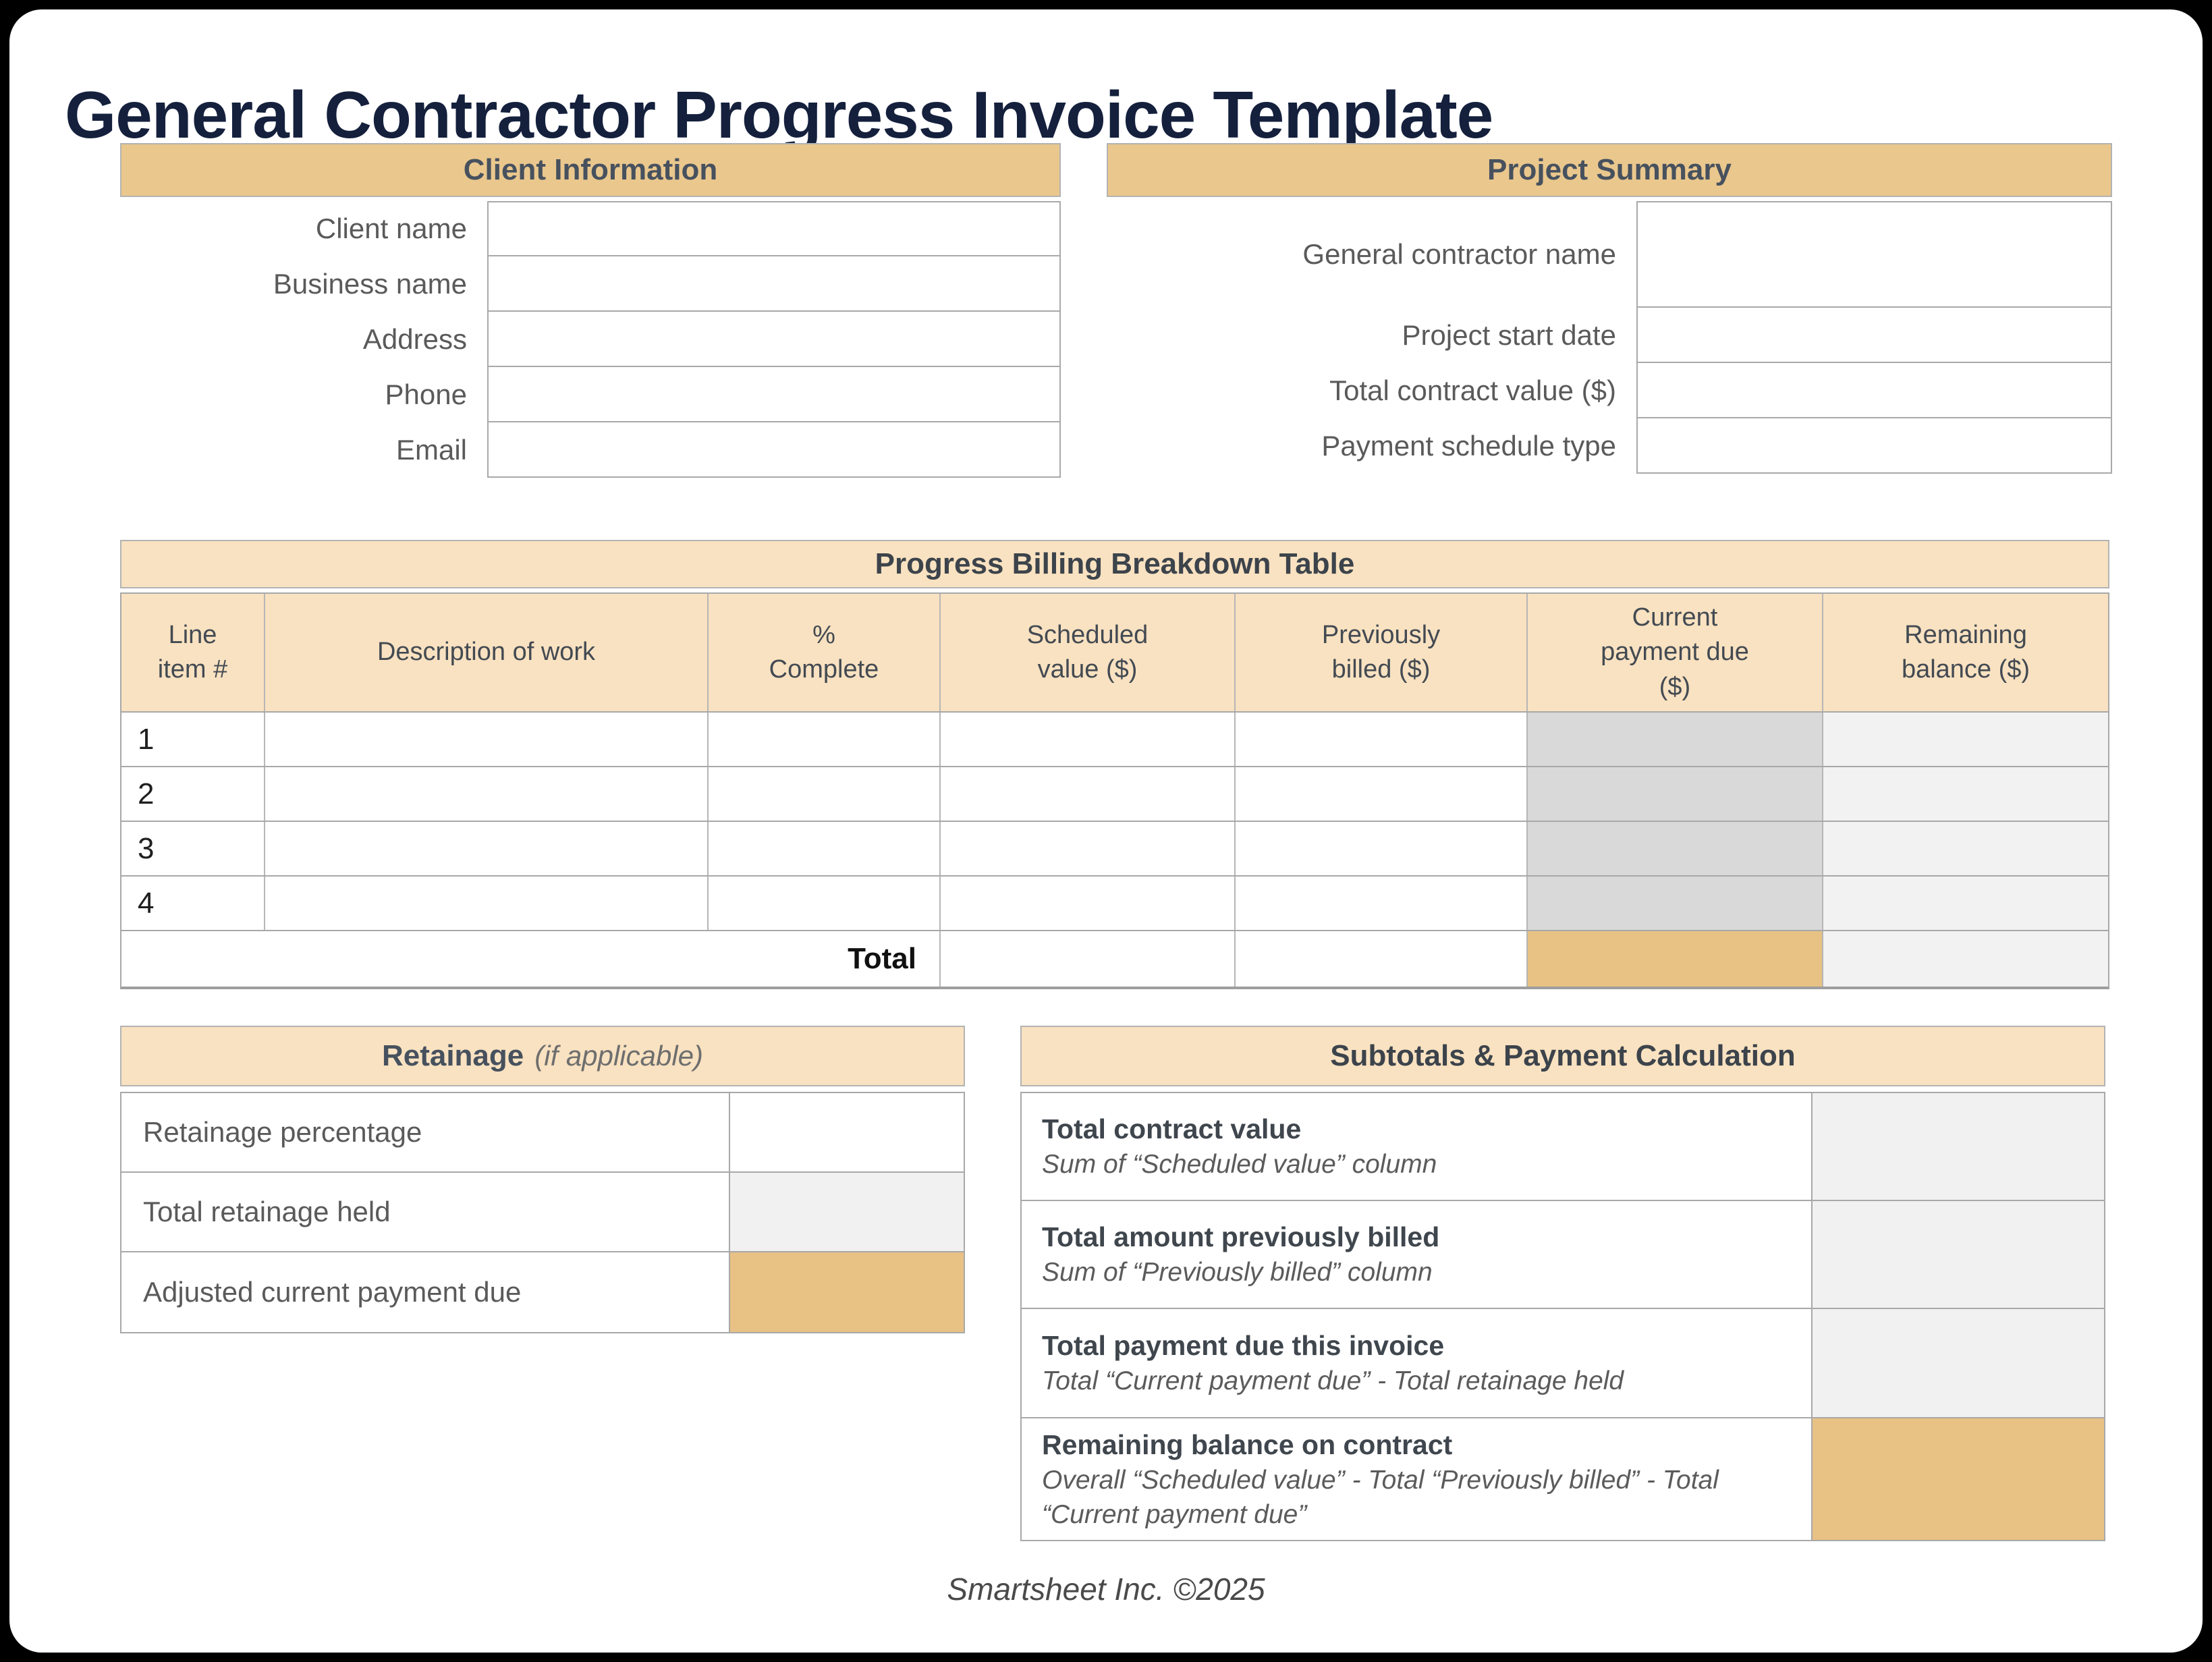  Describe the element at coordinates (1237, 1272) in the screenshot. I see `row-formula: Sum of “Previously billed” column` at that location.